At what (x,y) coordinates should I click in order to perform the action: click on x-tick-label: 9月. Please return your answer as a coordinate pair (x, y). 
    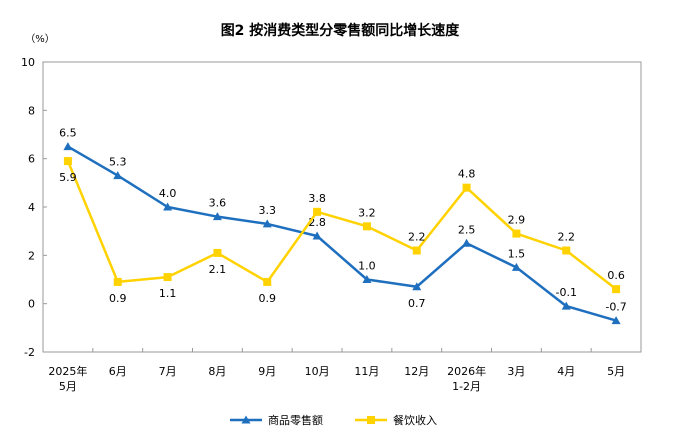
    Looking at the image, I should click on (267, 371).